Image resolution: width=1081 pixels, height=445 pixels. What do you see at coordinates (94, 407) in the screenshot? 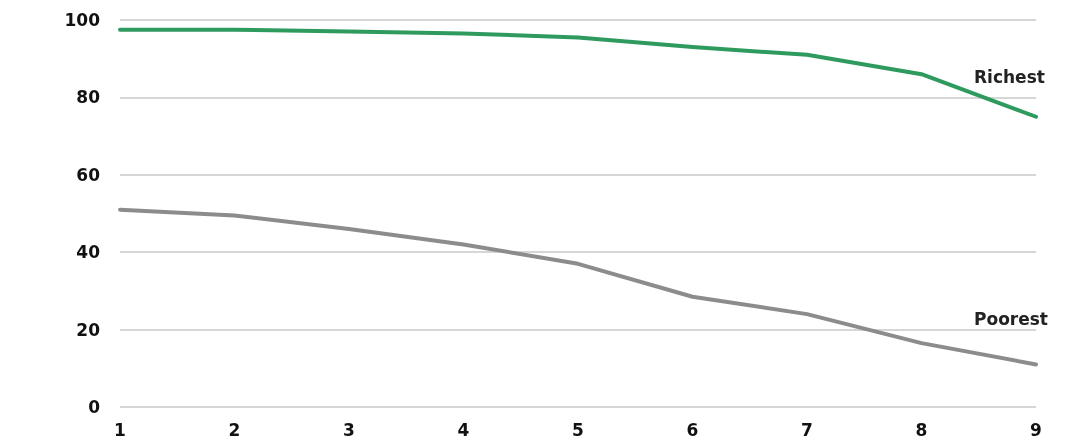
I see `y-tick-label: 0` at bounding box center [94, 407].